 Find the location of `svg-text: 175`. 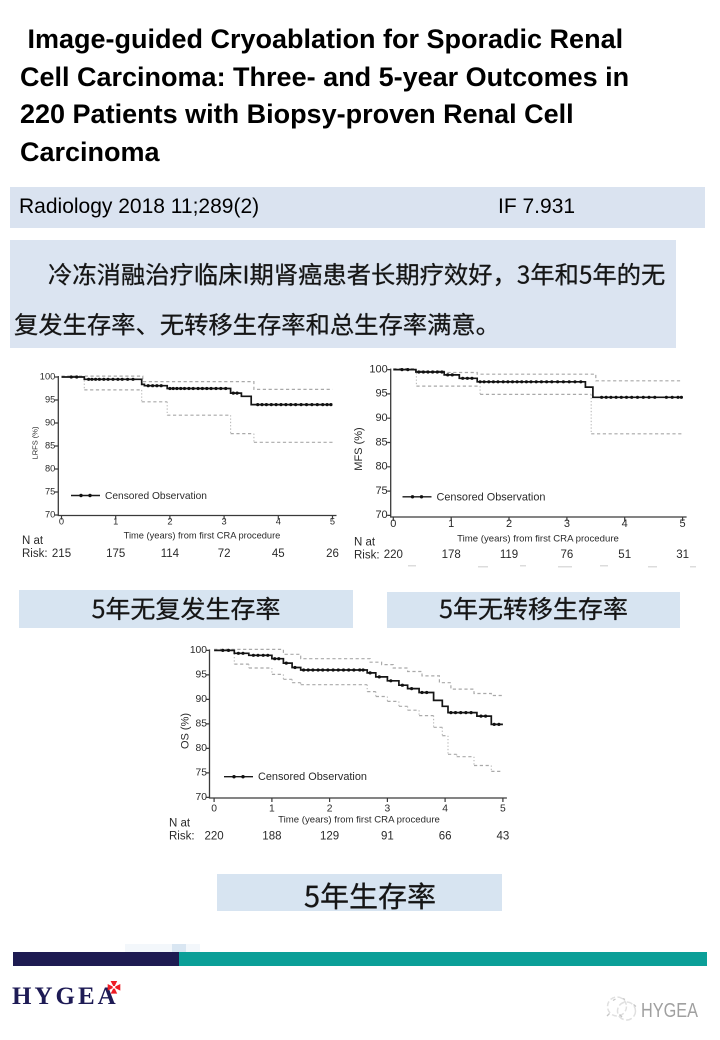

svg-text: 175 is located at coordinates (115, 554).